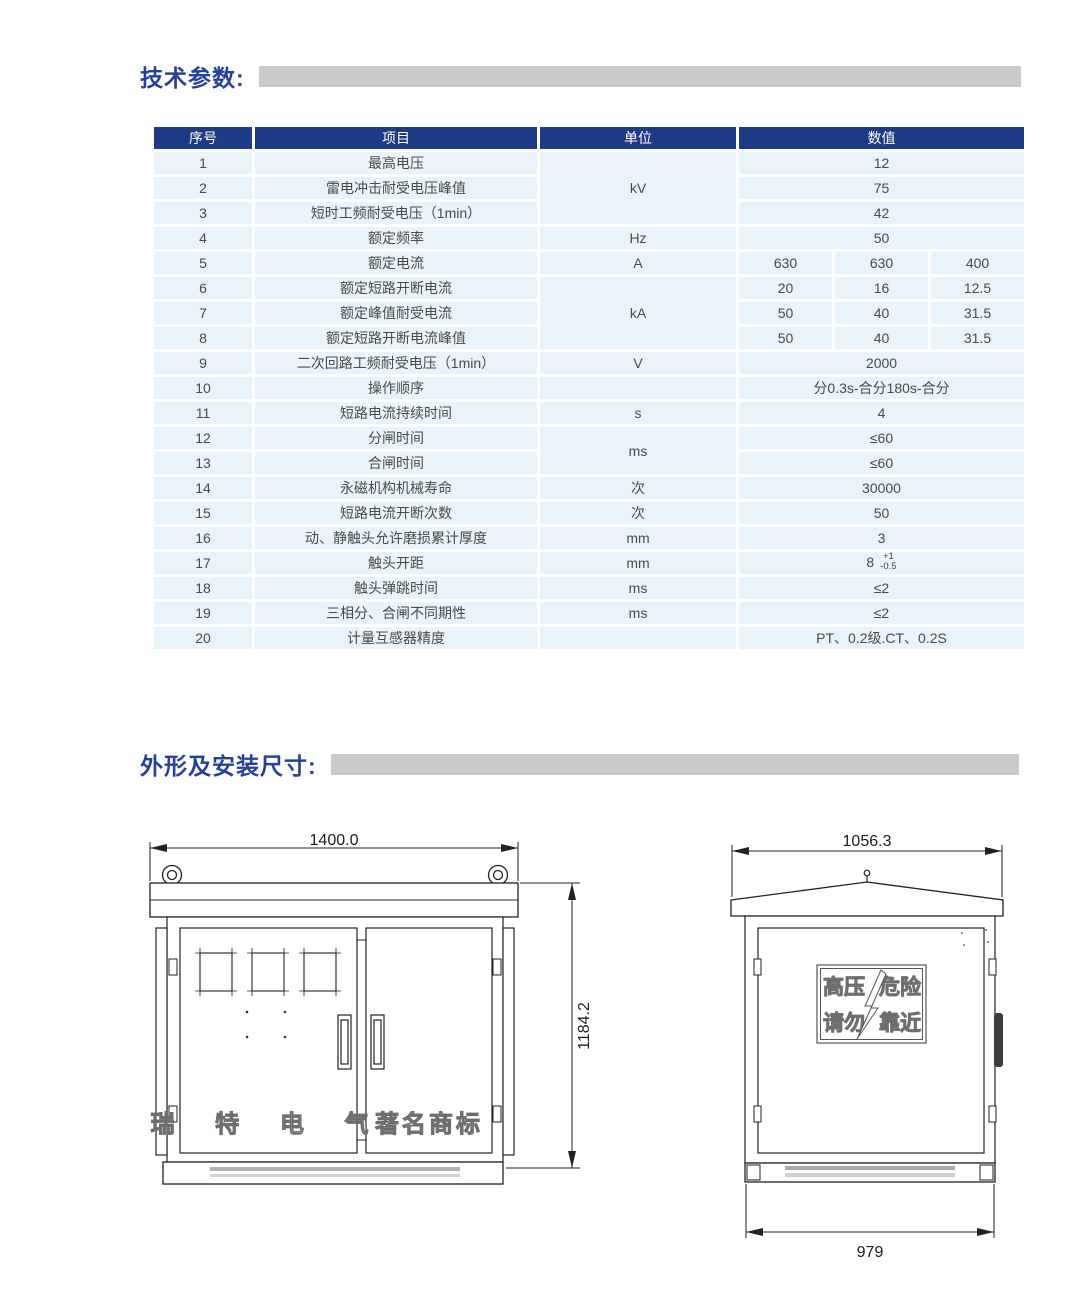  What do you see at coordinates (203, 213) in the screenshot?
I see `table-cell: 3` at bounding box center [203, 213].